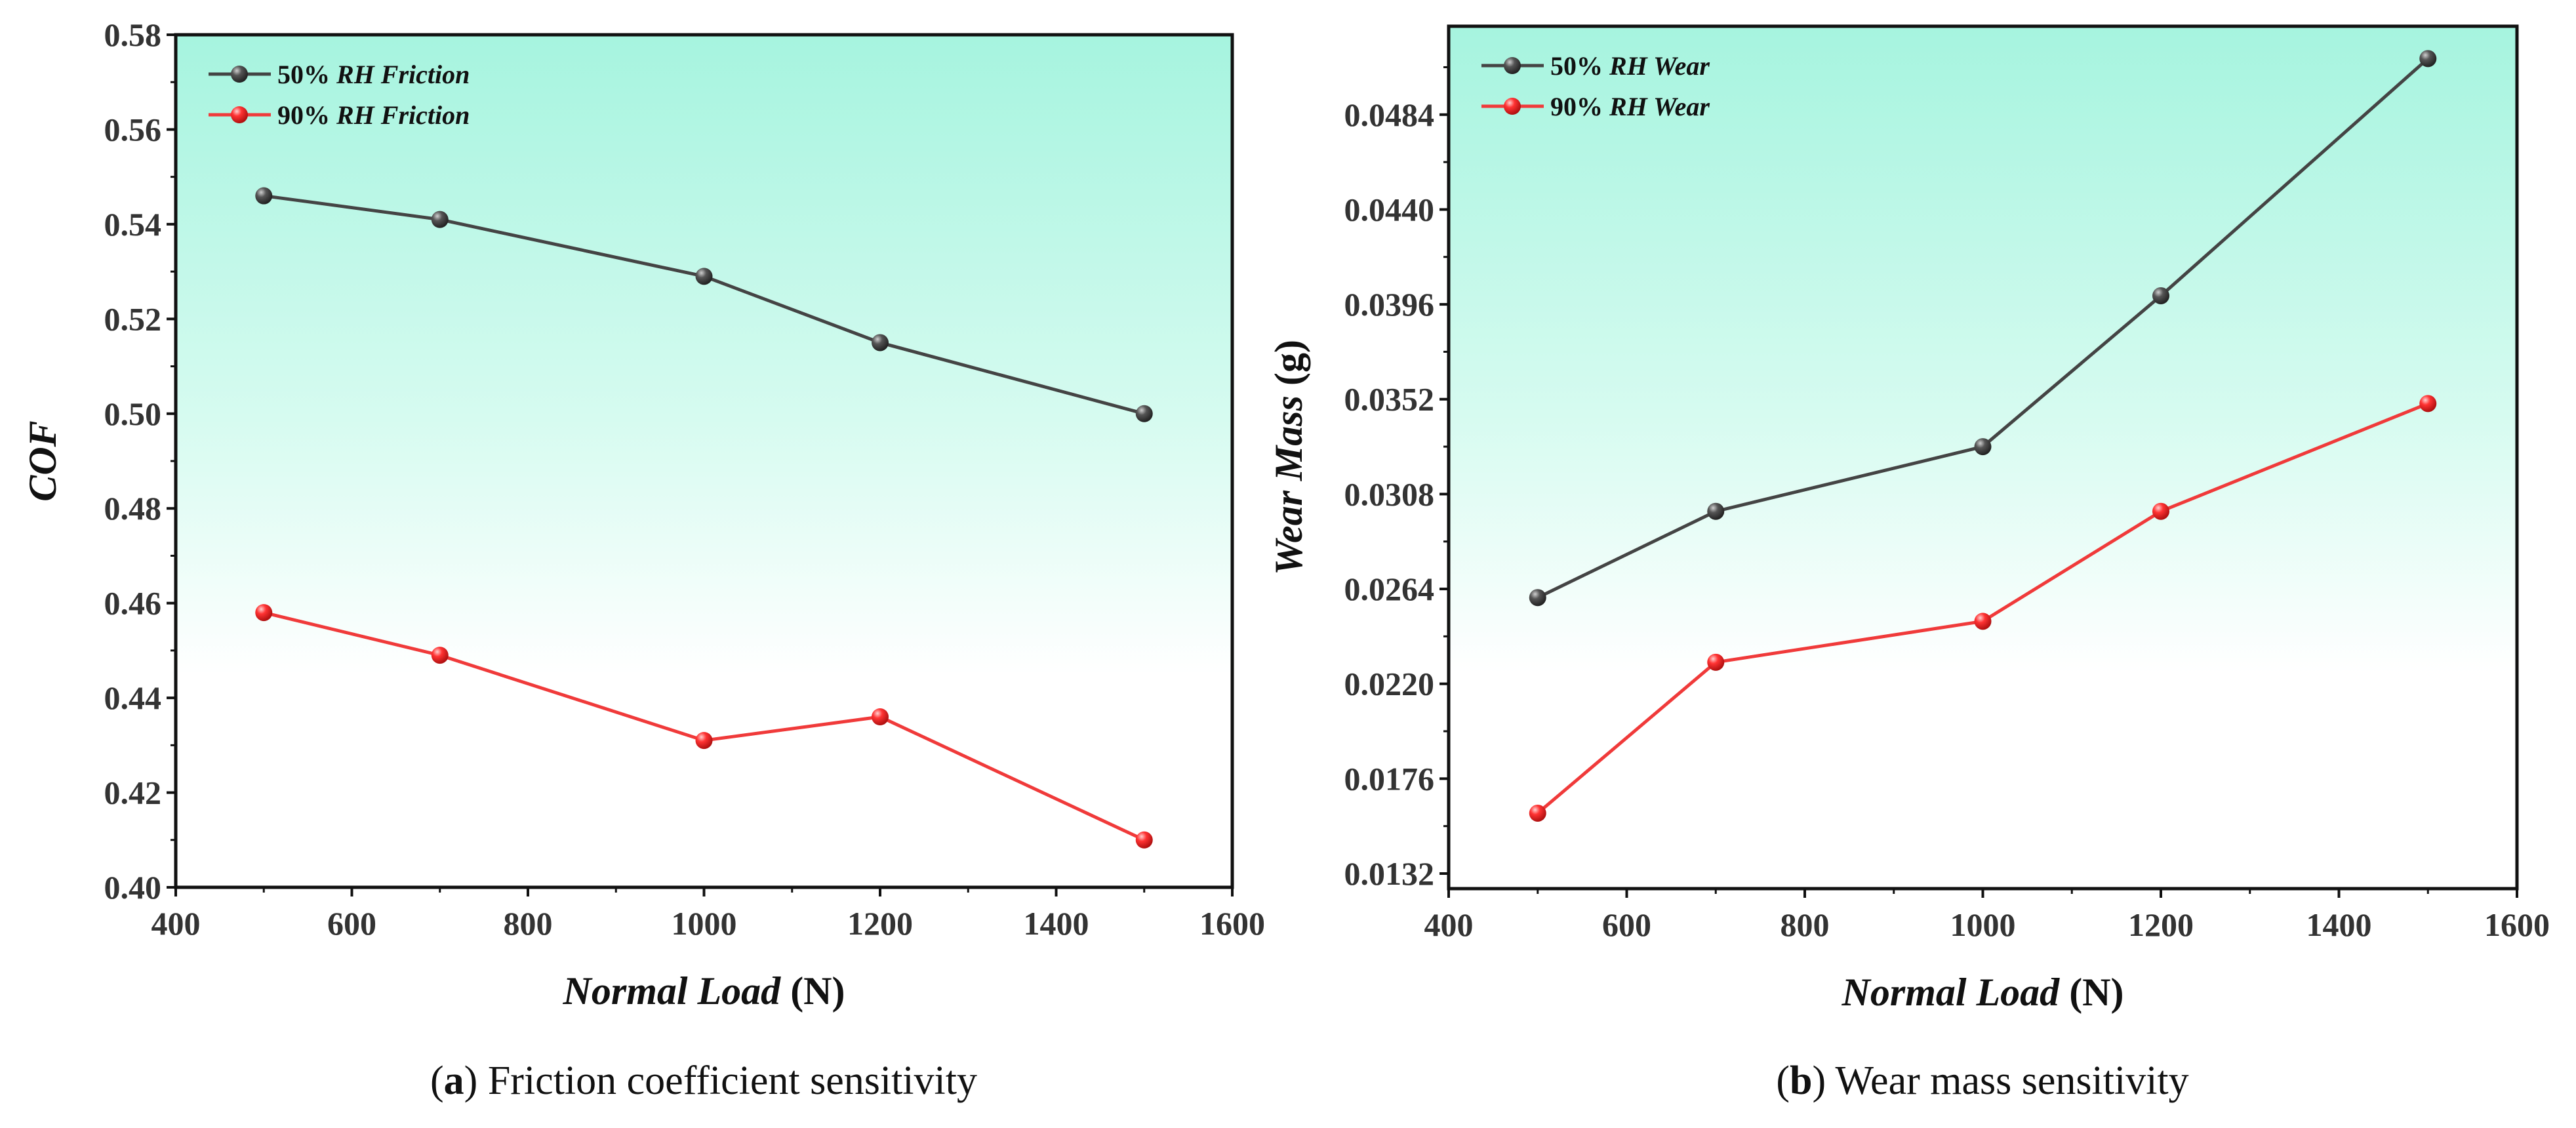 Image resolution: width=2576 pixels, height=1128 pixels. Describe the element at coordinates (1288, 485) in the screenshot. I see `y-axis-title-main: Wear Mass` at that location.